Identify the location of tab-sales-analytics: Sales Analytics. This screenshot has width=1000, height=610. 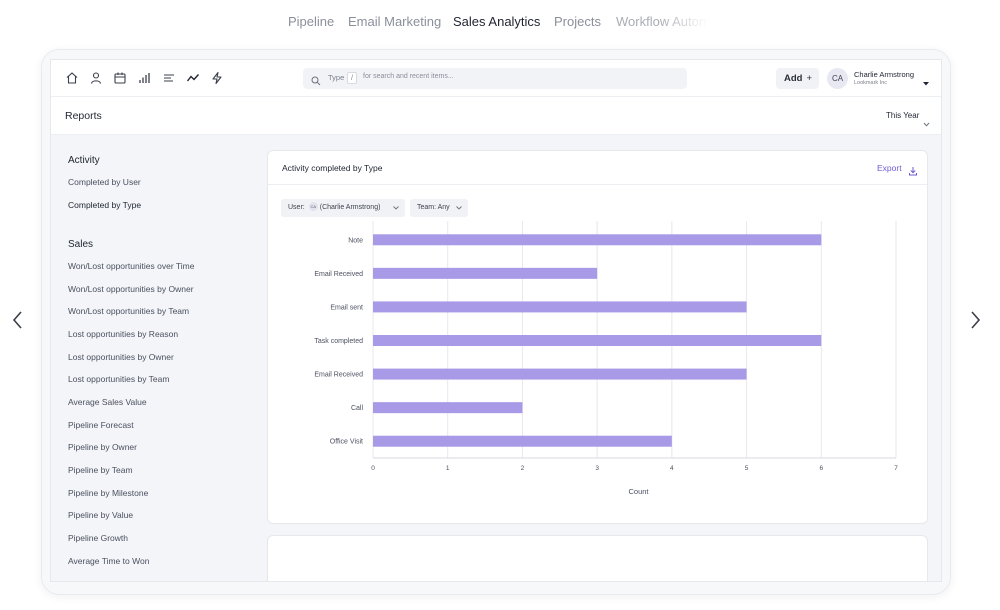
(497, 21).